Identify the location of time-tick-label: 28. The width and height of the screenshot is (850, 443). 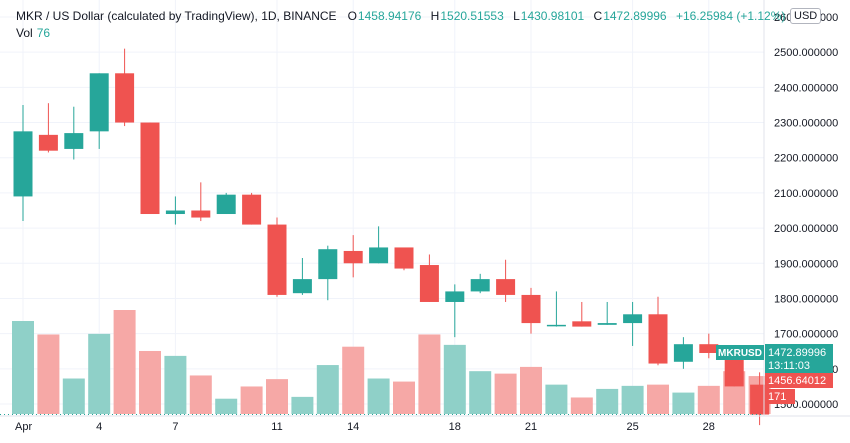
(709, 427).